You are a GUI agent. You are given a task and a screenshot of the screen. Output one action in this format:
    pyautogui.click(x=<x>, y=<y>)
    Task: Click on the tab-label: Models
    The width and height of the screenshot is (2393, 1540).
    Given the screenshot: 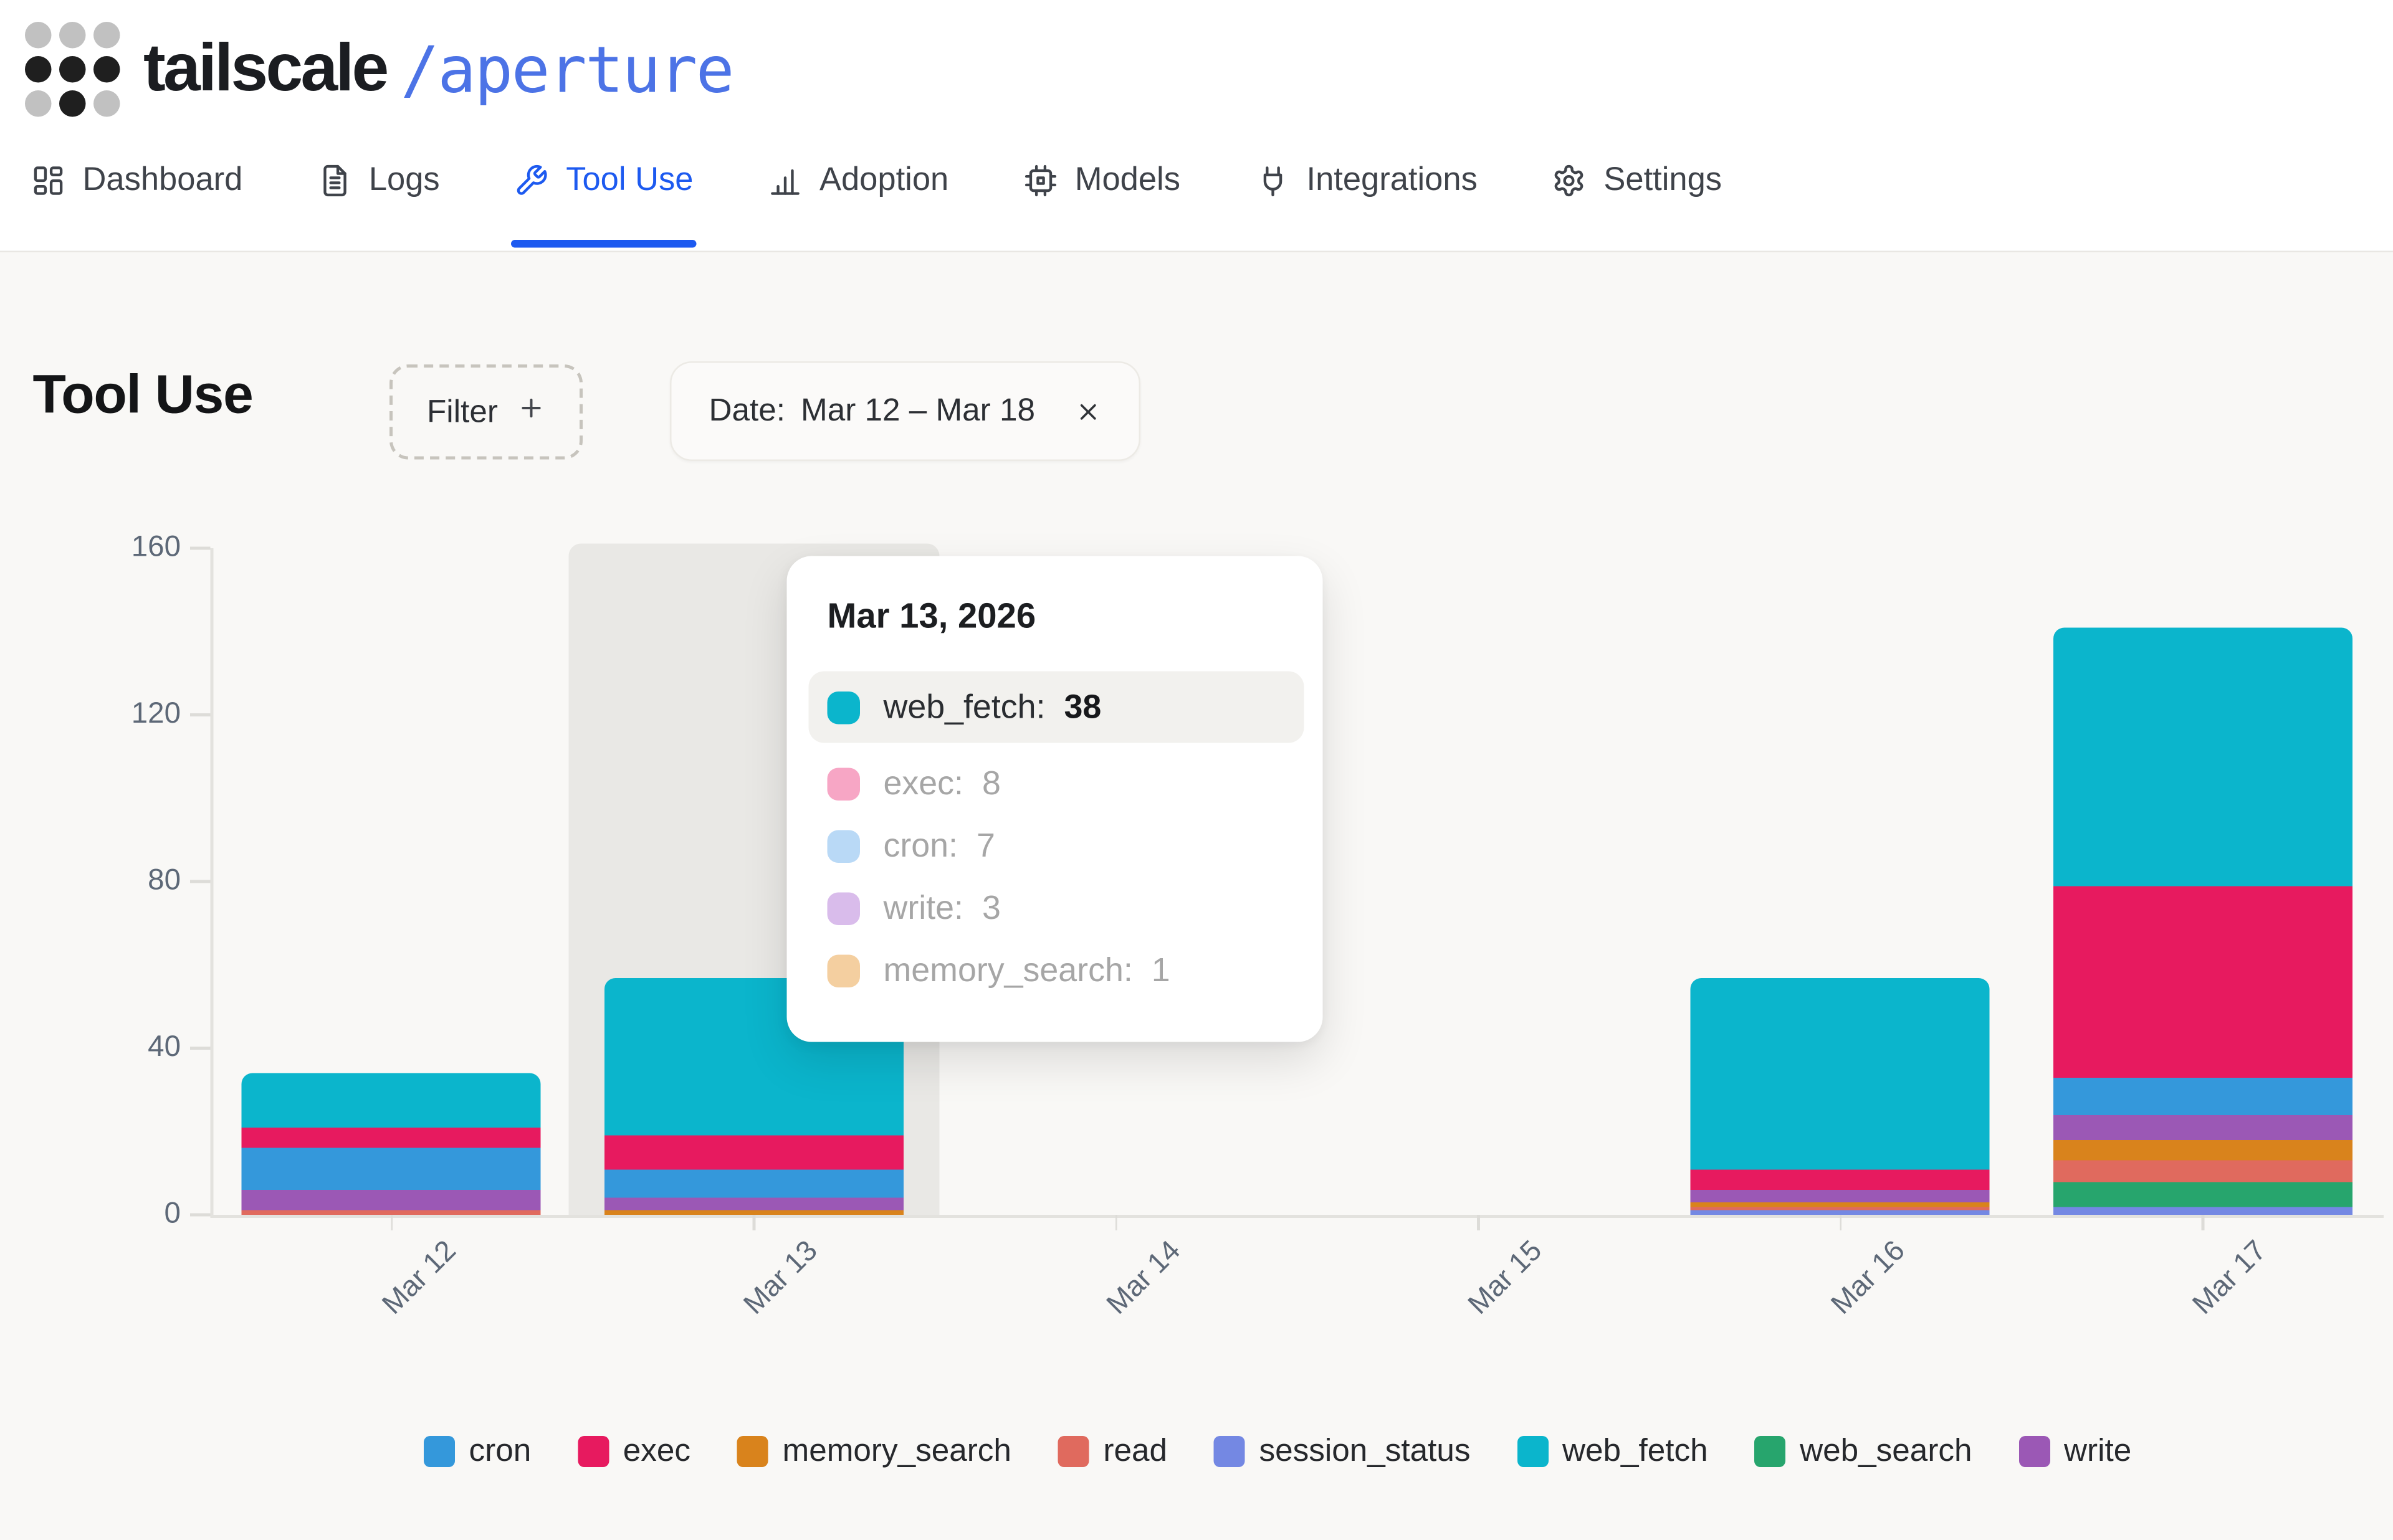 What is the action you would take?
    pyautogui.click(x=1127, y=180)
    